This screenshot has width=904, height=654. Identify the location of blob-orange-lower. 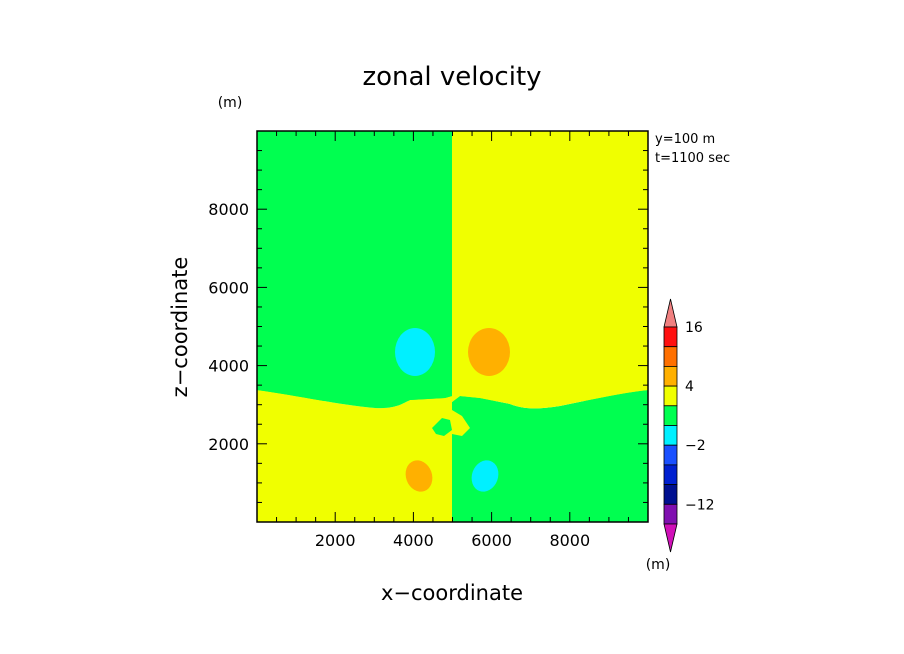
(419, 476).